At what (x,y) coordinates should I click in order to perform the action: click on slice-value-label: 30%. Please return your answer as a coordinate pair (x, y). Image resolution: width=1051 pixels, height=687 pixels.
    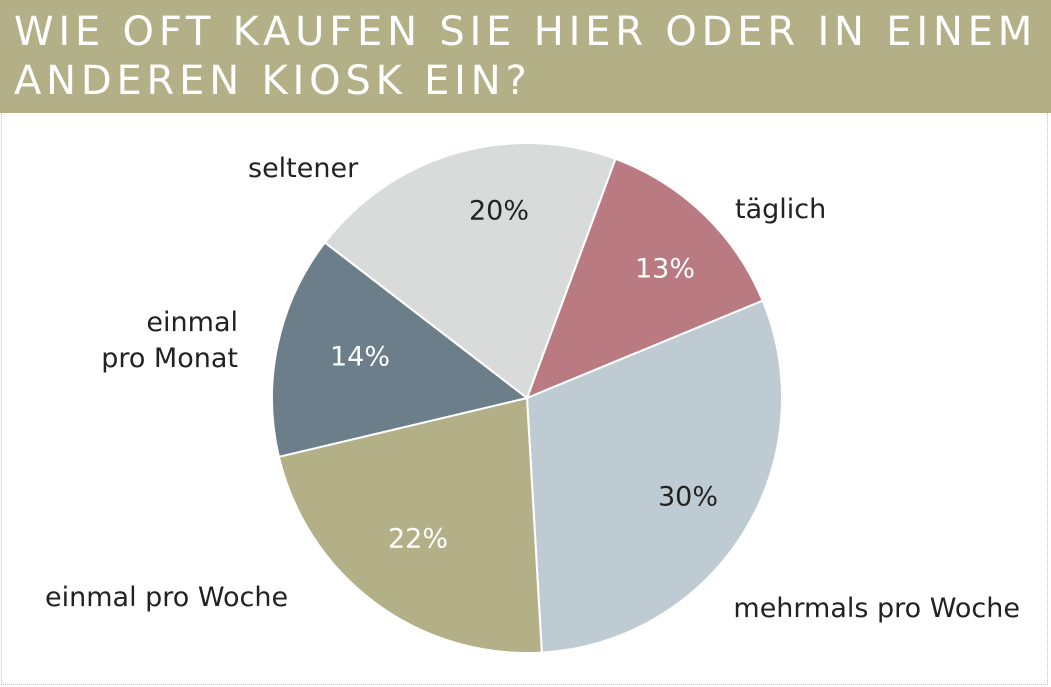
    Looking at the image, I should click on (688, 497).